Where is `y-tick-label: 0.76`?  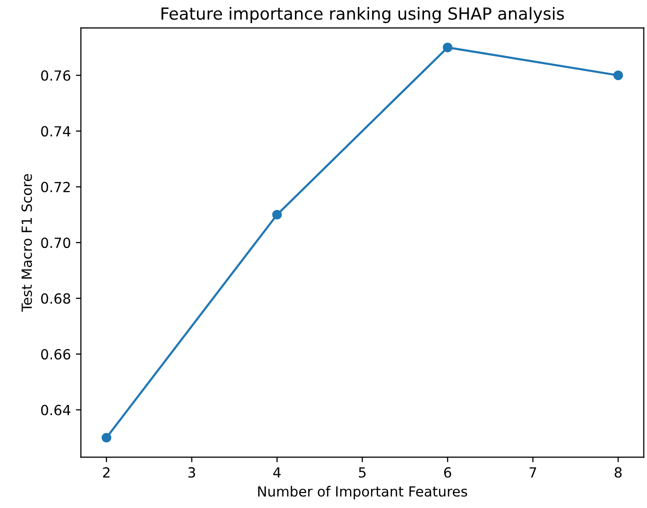
y-tick-label: 0.76 is located at coordinates (55, 75).